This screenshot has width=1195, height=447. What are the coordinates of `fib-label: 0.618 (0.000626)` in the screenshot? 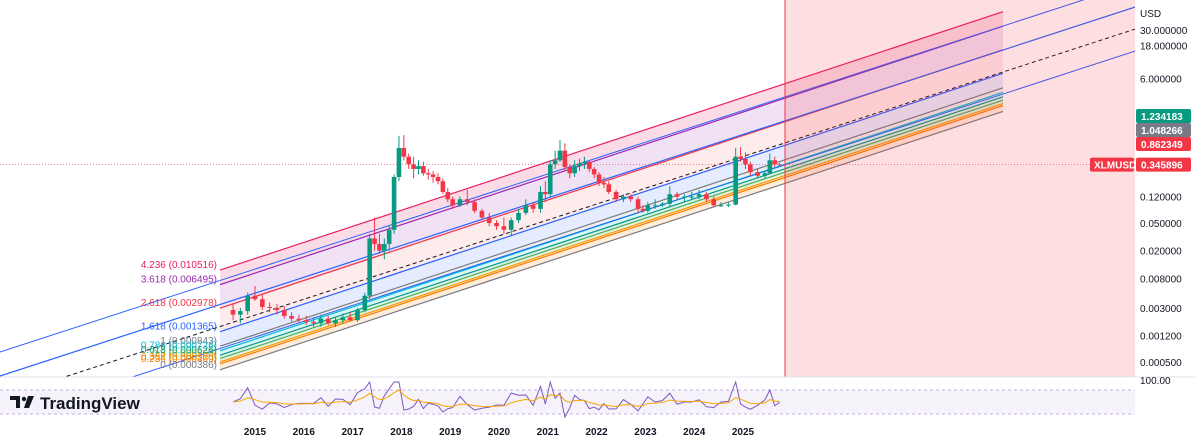 It's located at (179, 350).